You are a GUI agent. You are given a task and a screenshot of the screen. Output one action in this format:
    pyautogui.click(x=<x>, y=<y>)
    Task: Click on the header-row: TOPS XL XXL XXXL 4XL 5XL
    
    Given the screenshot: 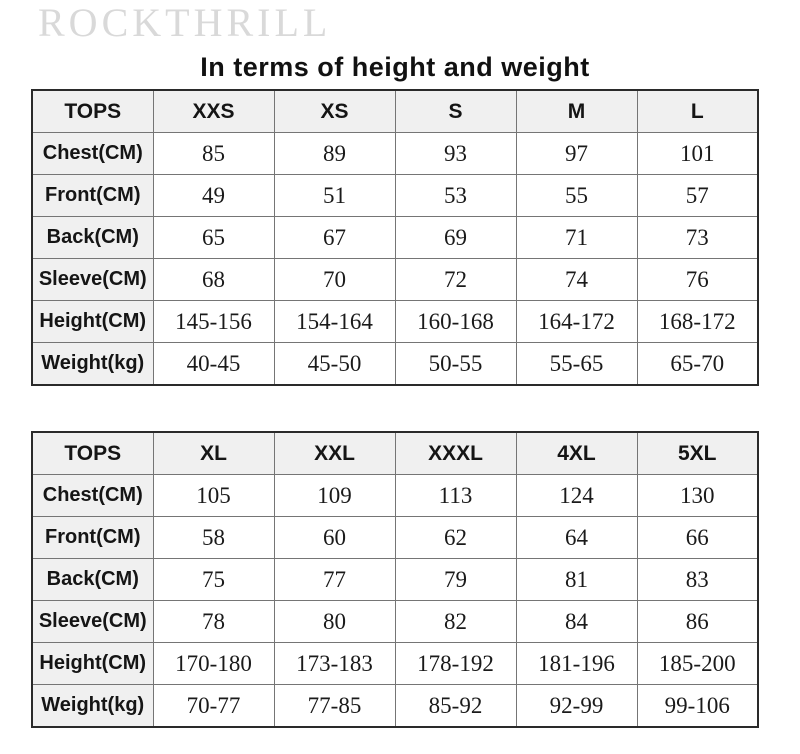 What is the action you would take?
    pyautogui.click(x=395, y=453)
    